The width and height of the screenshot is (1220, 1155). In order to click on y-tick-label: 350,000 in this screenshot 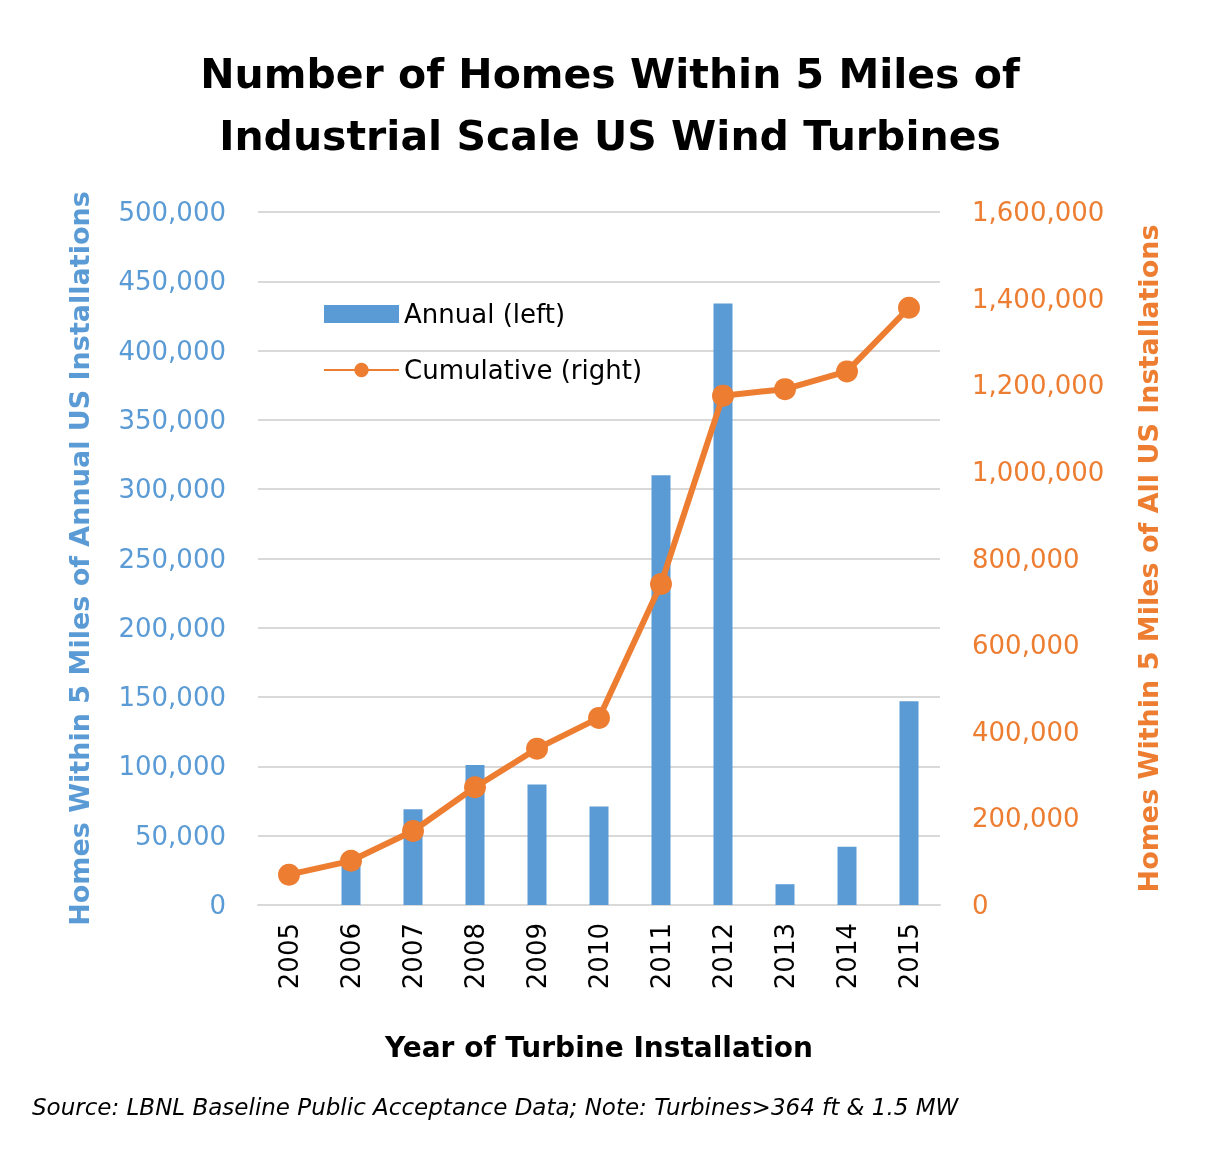, I will do `click(172, 419)`.